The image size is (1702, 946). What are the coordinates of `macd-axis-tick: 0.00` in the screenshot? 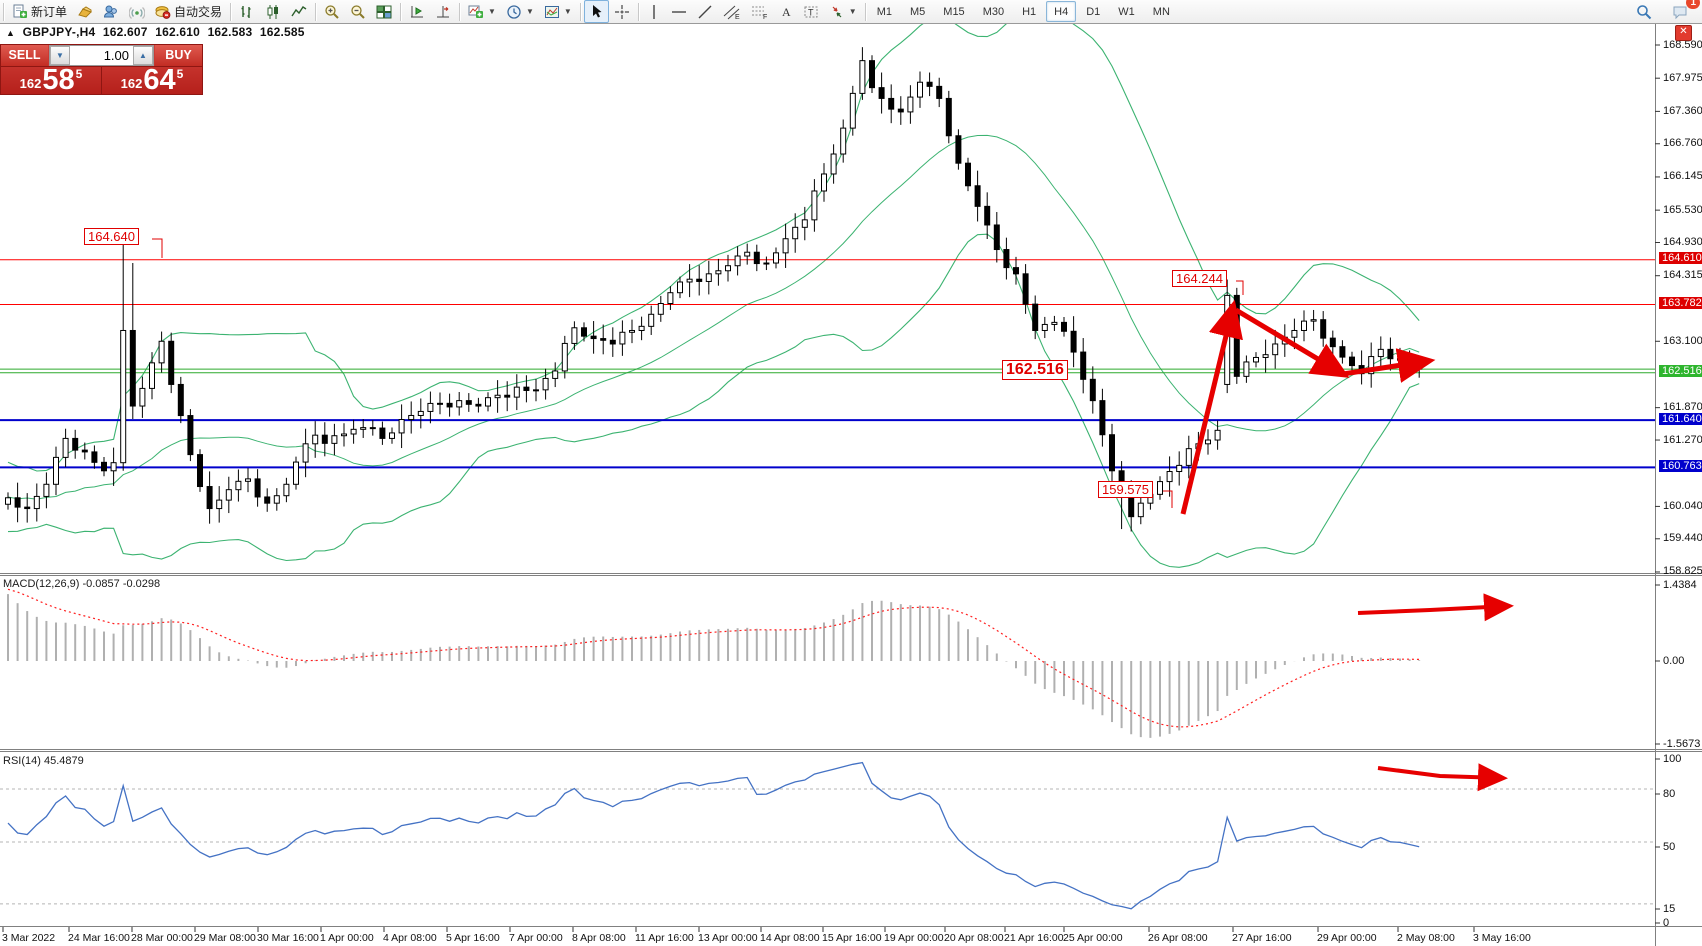 It's located at (1674, 660).